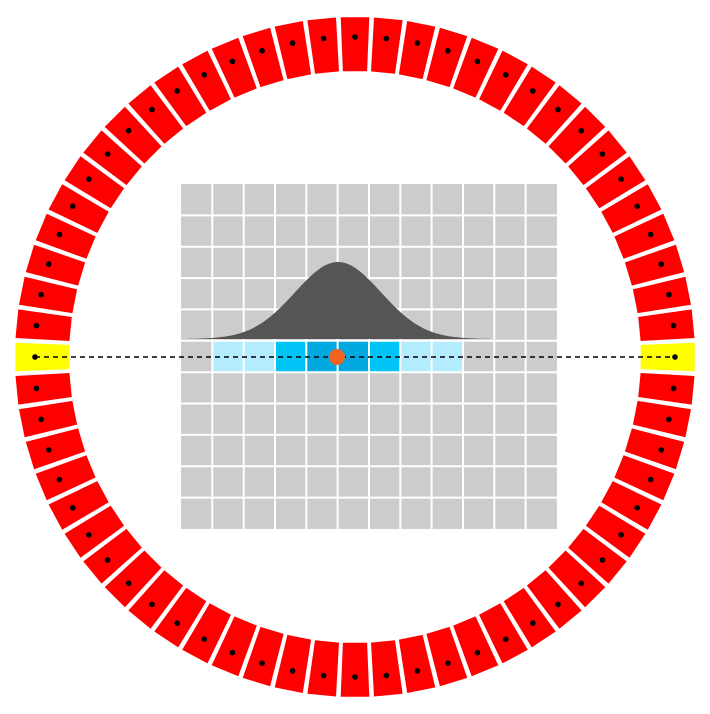 The height and width of the screenshot is (714, 710). What do you see at coordinates (337, 357) in the screenshot?
I see `annihilation-point` at bounding box center [337, 357].